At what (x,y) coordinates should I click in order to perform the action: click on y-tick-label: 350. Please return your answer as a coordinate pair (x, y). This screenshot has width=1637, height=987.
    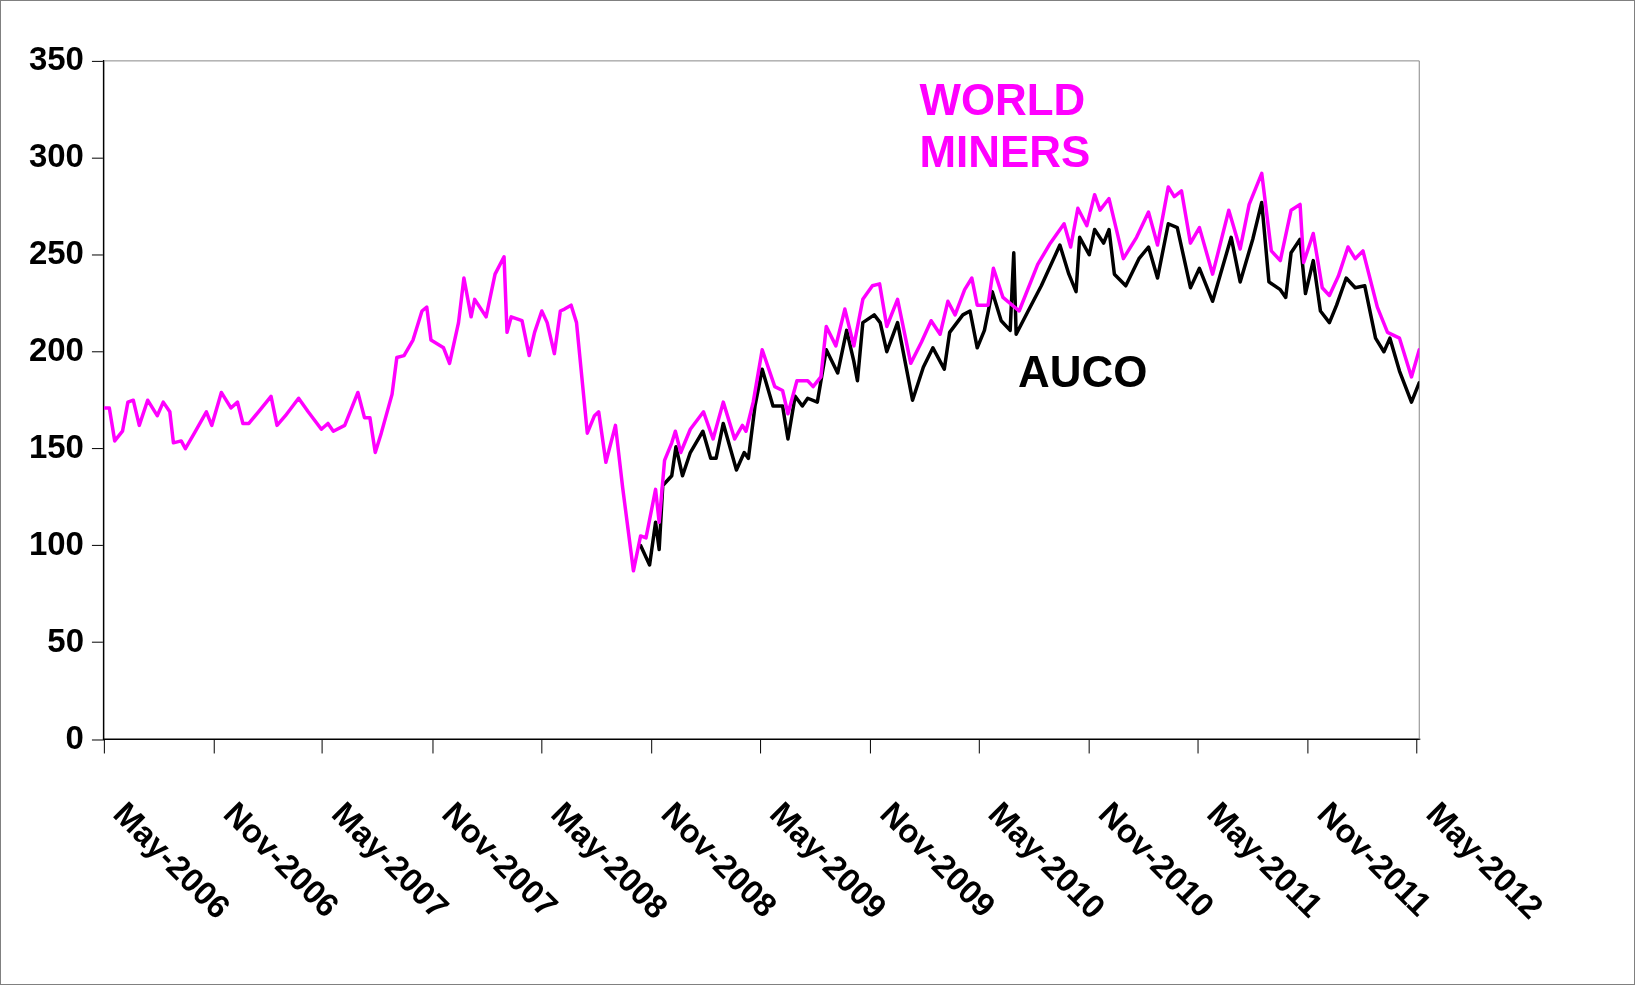
    Looking at the image, I should click on (56, 58).